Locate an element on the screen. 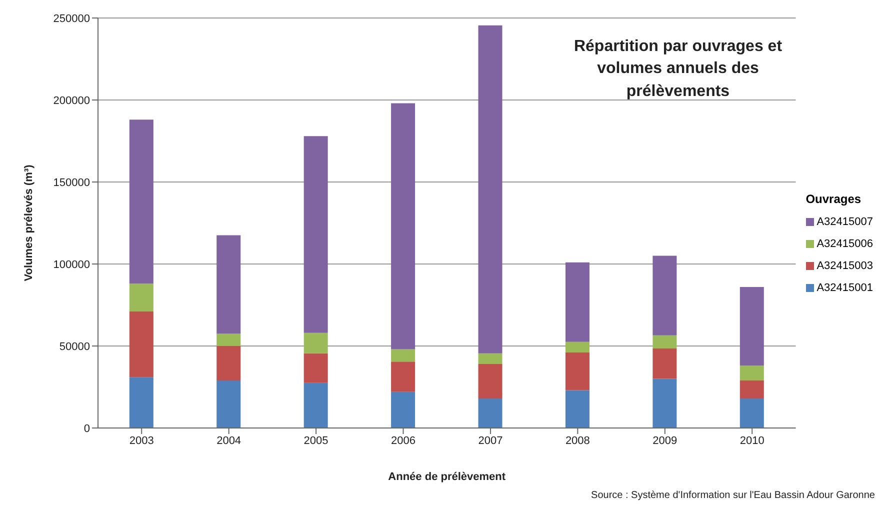 Image resolution: width=891 pixels, height=519 pixels. x-tick-label: 2010 is located at coordinates (752, 440).